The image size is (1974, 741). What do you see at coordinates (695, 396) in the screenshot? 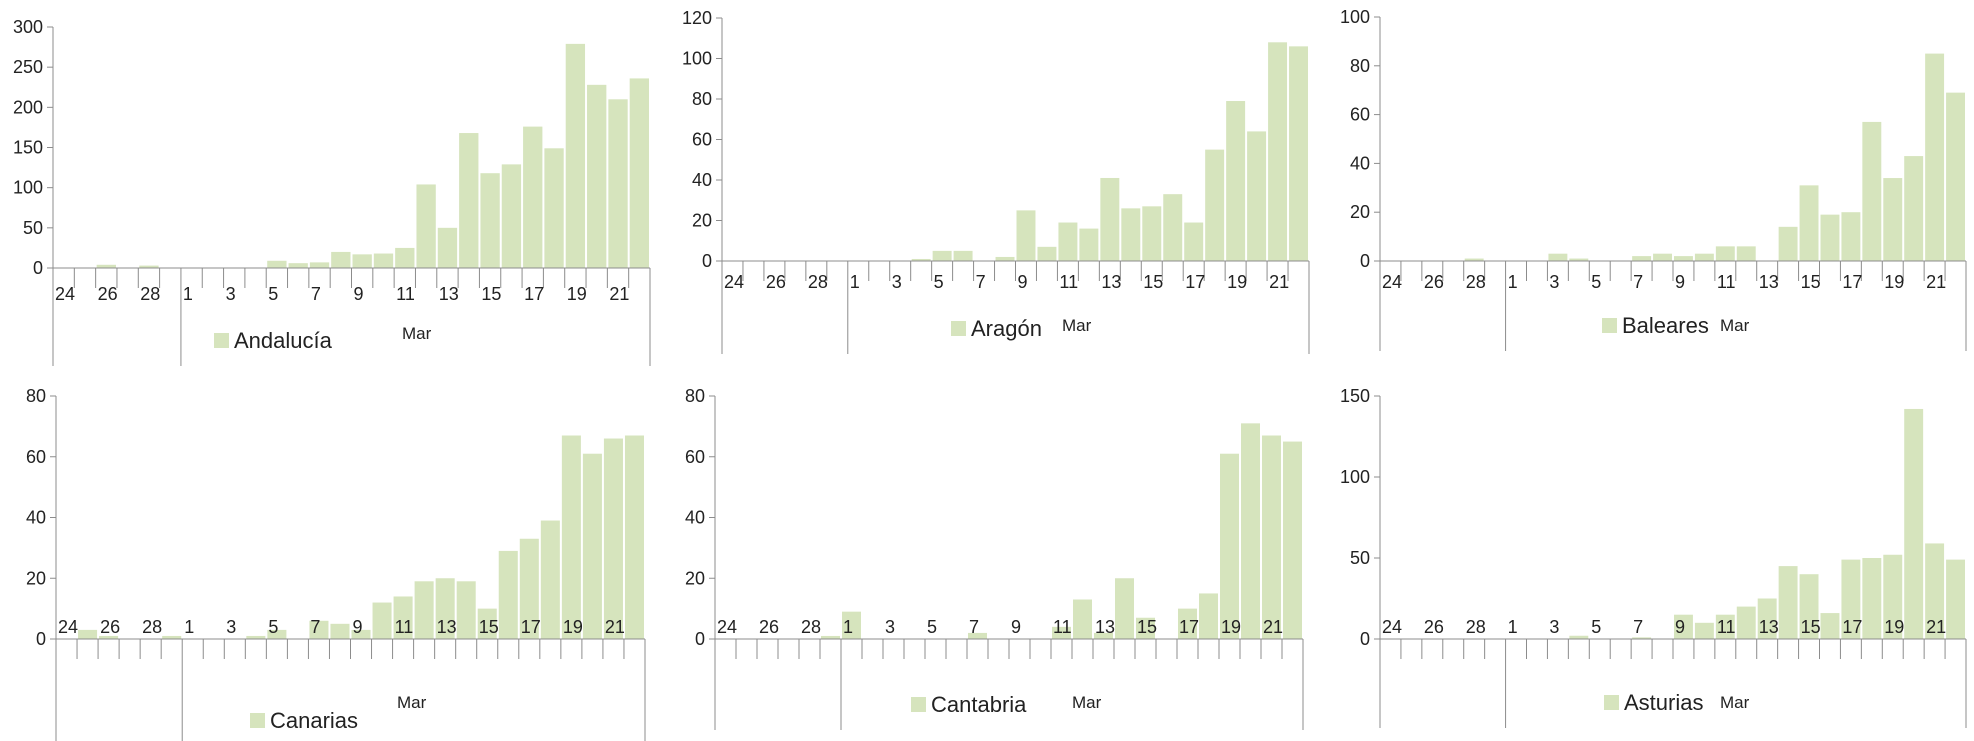
I see `chart-5-y-tick-label-80: 80` at bounding box center [695, 396].